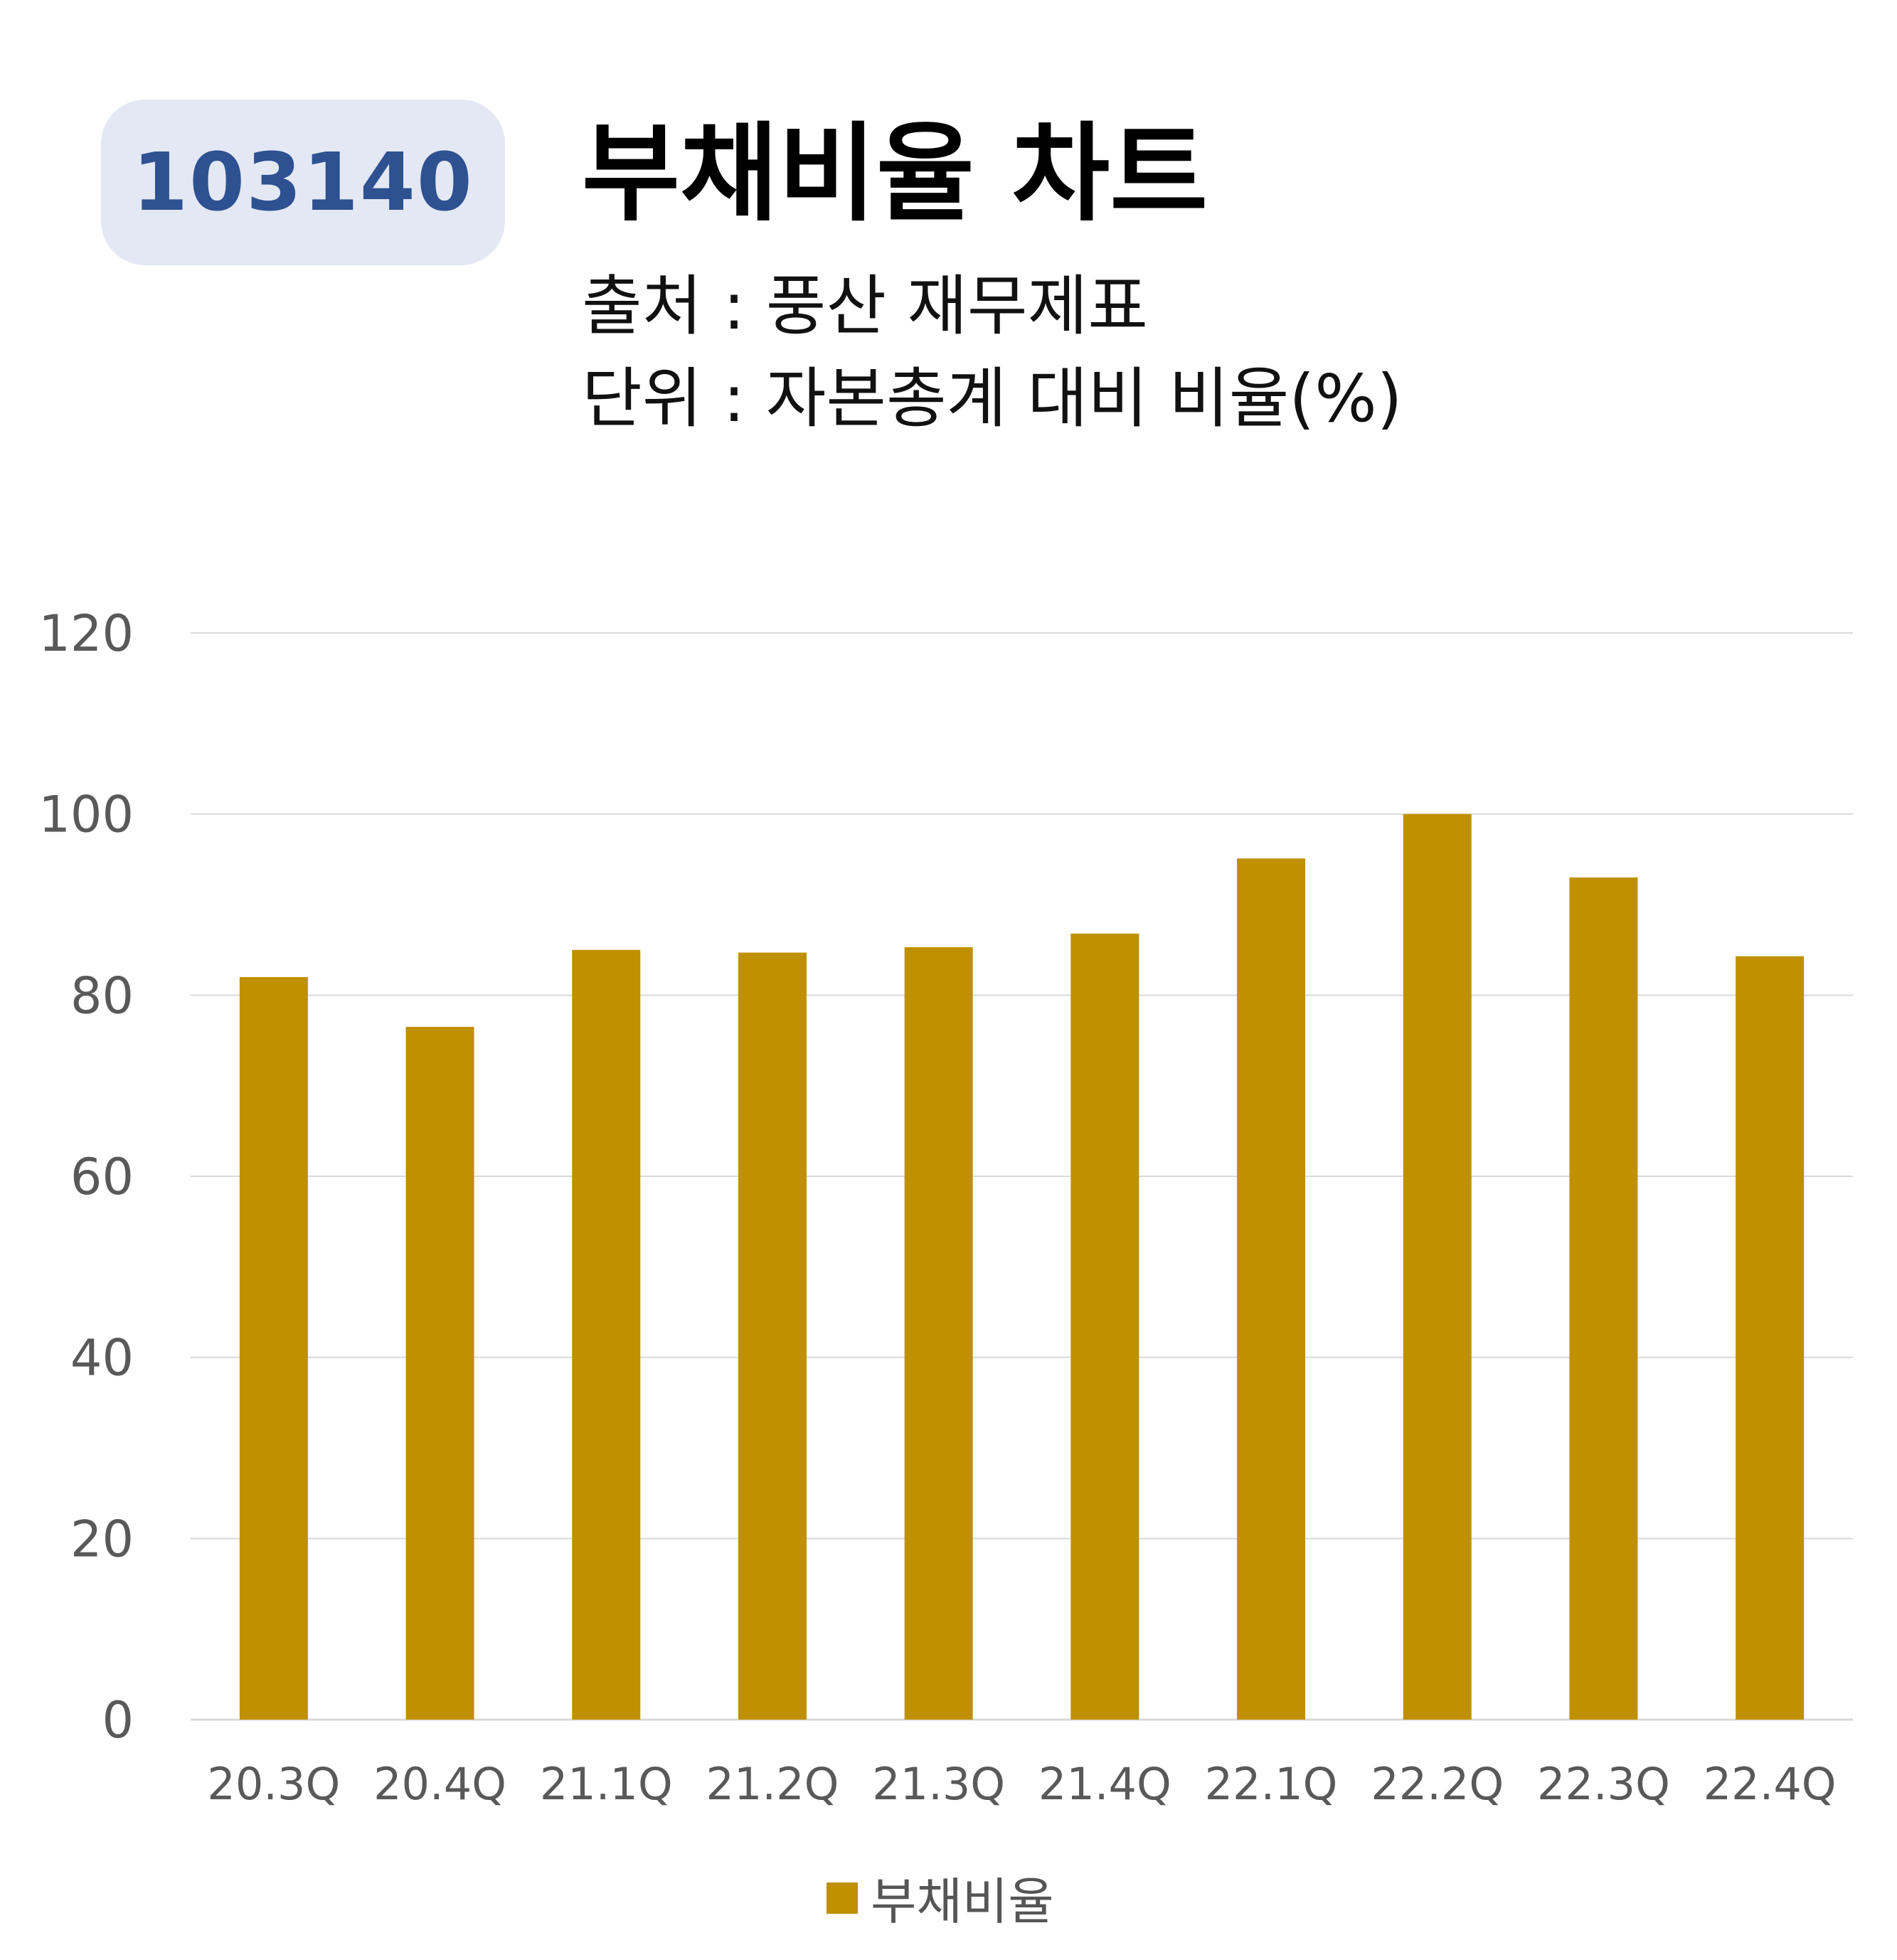 This screenshot has width=1897, height=1960. What do you see at coordinates (86, 815) in the screenshot?
I see `y-tick-label: 100` at bounding box center [86, 815].